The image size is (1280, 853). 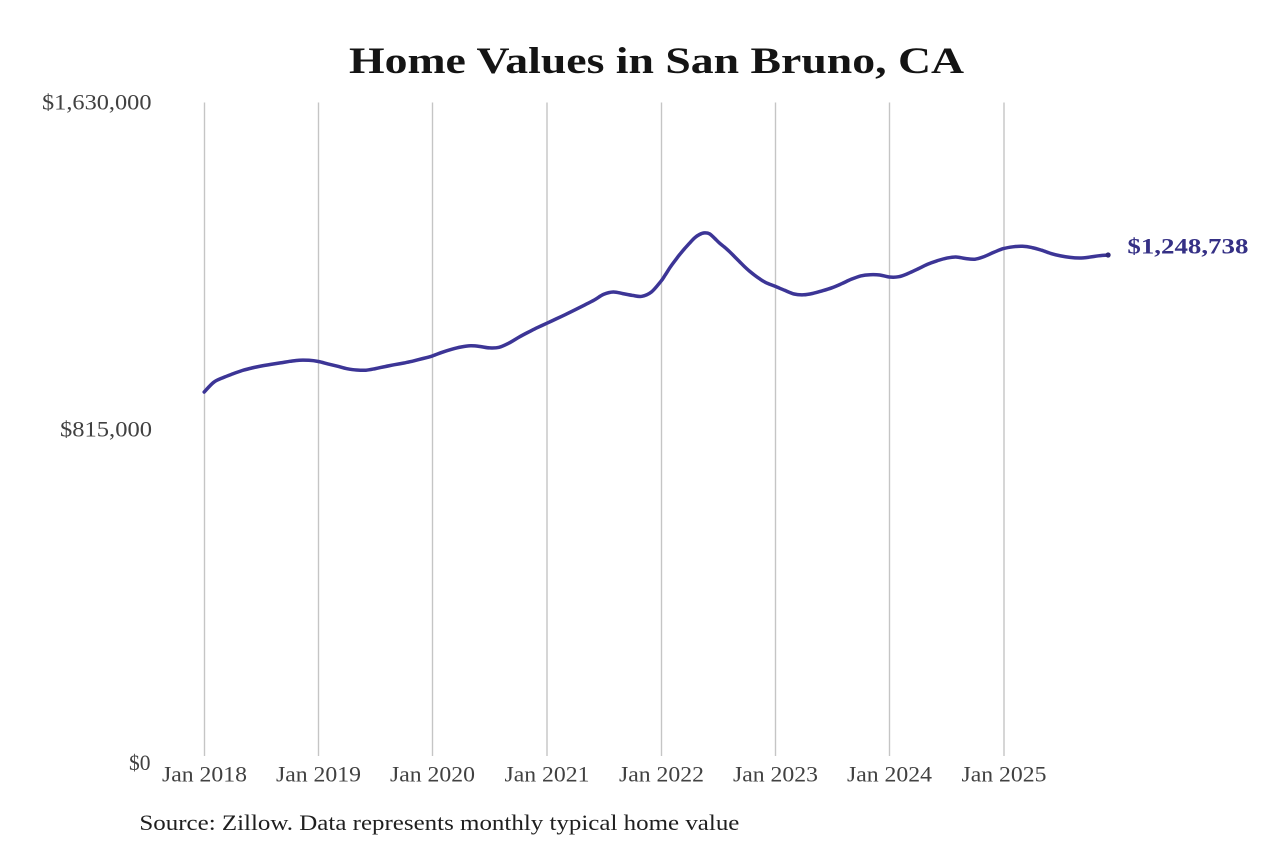 I want to click on svg-text: Jan 2025, so click(x=1004, y=775).